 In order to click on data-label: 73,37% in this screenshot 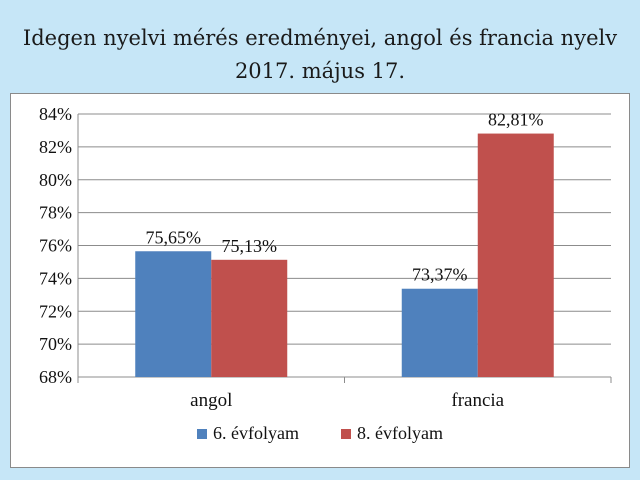, I will do `click(440, 275)`.